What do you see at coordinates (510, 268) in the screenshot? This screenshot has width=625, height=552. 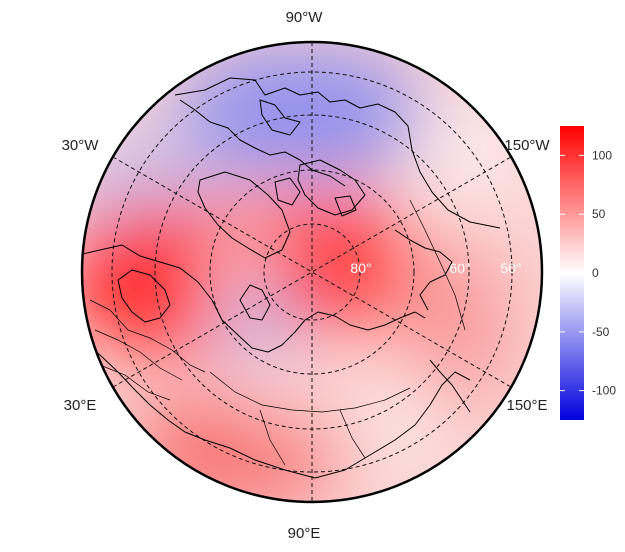 I see `lat-label-50: 50°` at bounding box center [510, 268].